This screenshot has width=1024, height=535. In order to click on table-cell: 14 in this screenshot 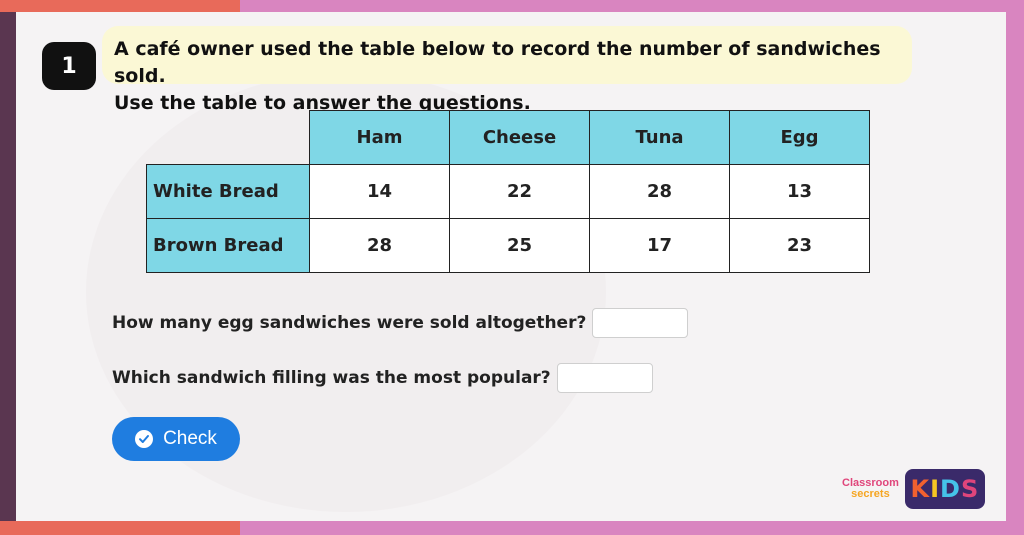, I will do `click(379, 191)`.